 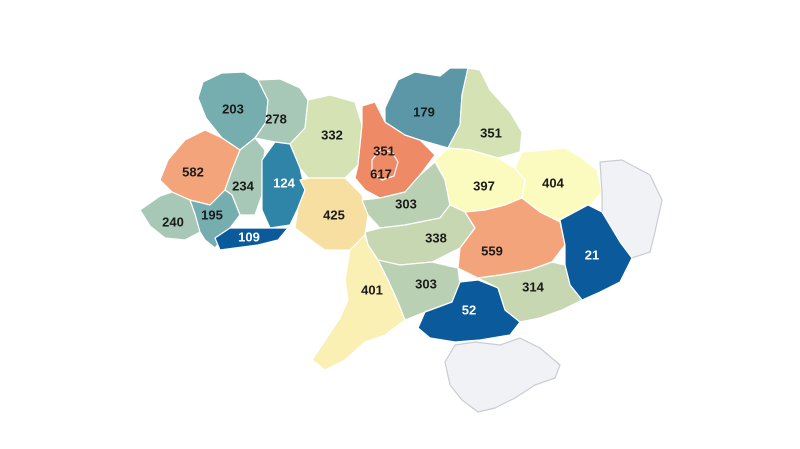 I want to click on label-rivne: 278, so click(x=276, y=119).